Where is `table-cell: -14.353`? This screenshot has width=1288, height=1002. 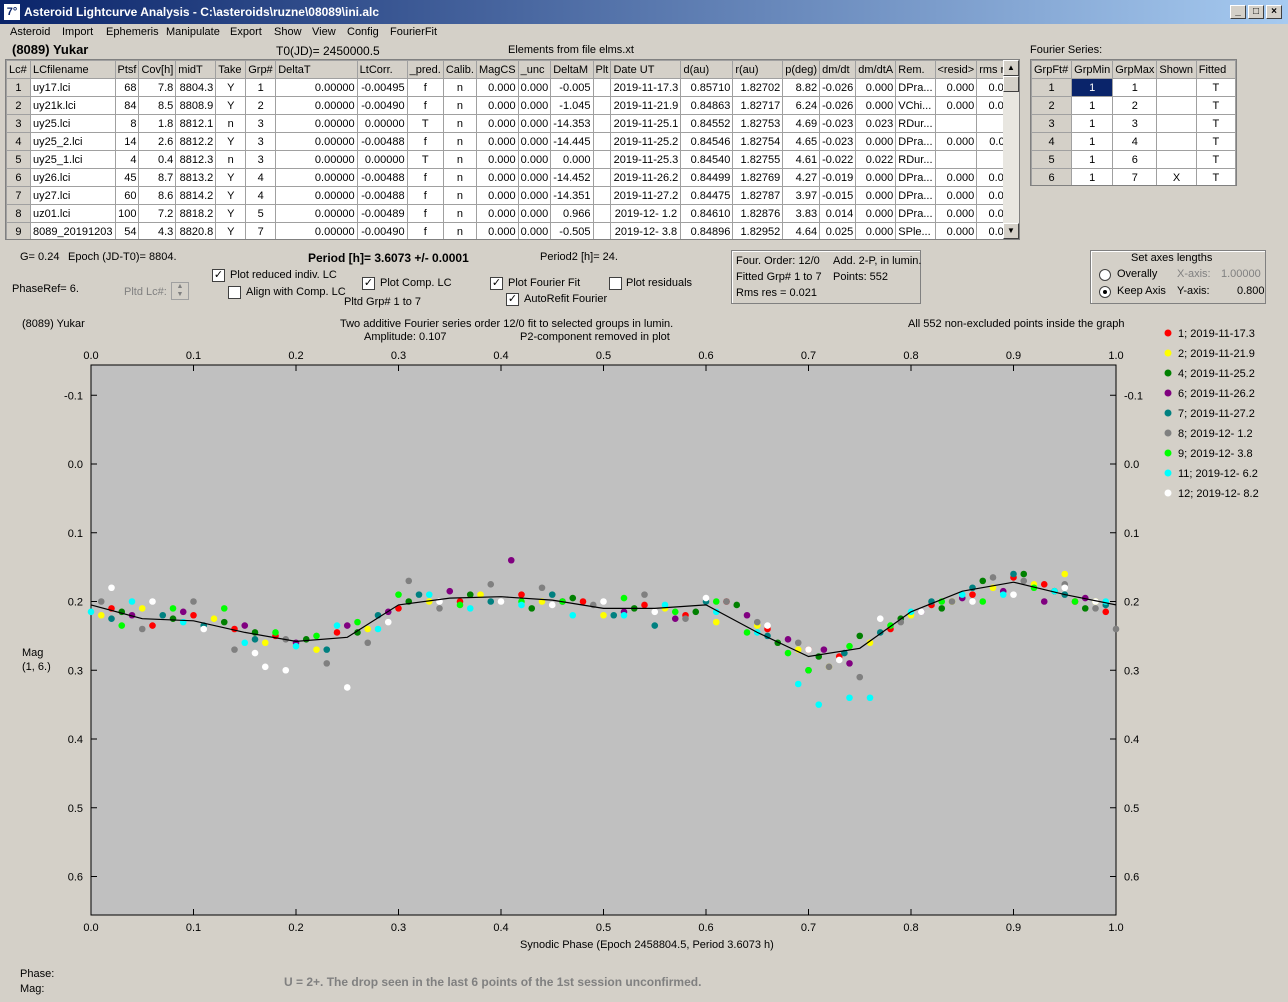 table-cell: -14.353 is located at coordinates (572, 123).